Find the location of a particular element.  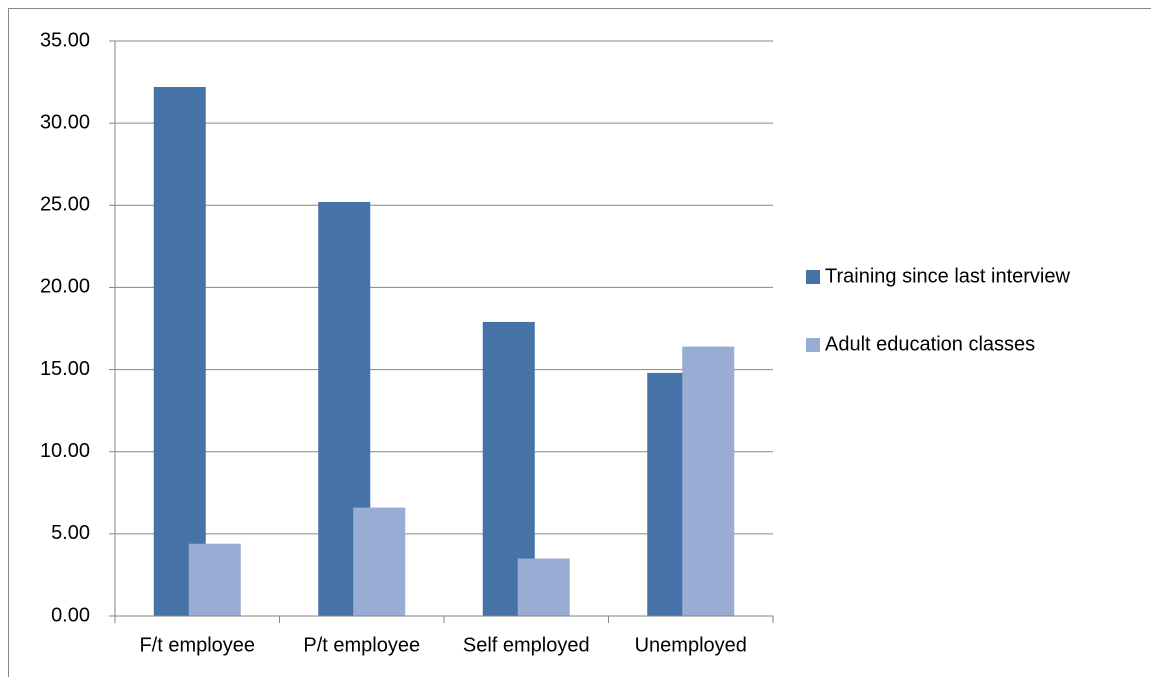

legend-label: Training since last interview is located at coordinates (947, 276).